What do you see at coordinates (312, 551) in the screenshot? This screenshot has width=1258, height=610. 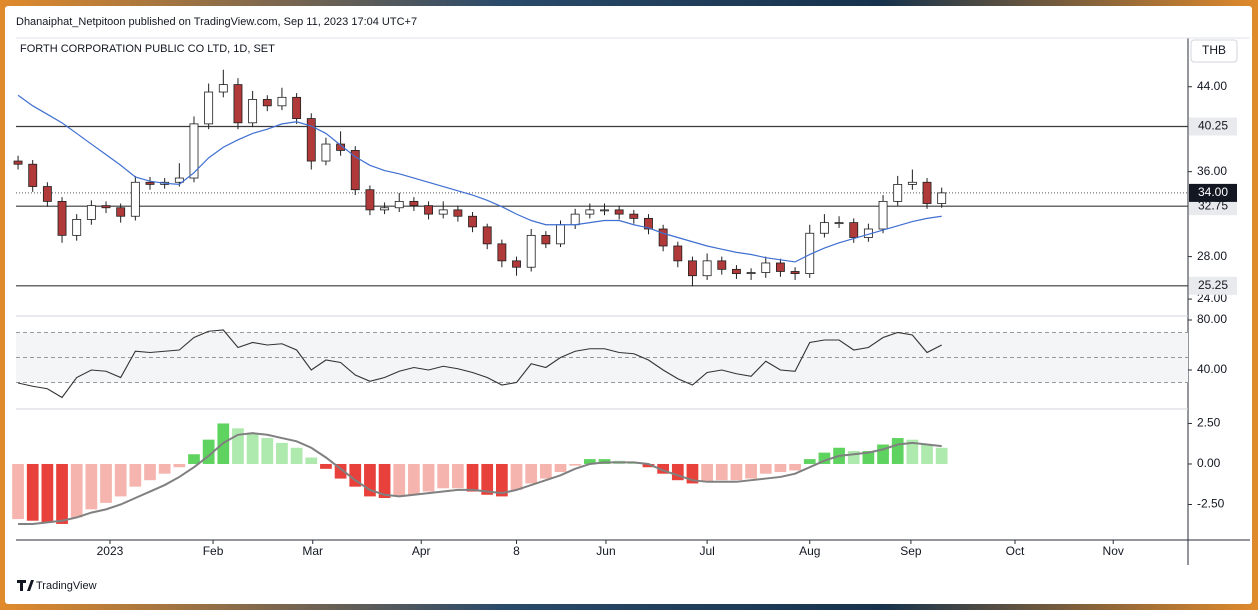 I see `x-tick-label: Mar` at bounding box center [312, 551].